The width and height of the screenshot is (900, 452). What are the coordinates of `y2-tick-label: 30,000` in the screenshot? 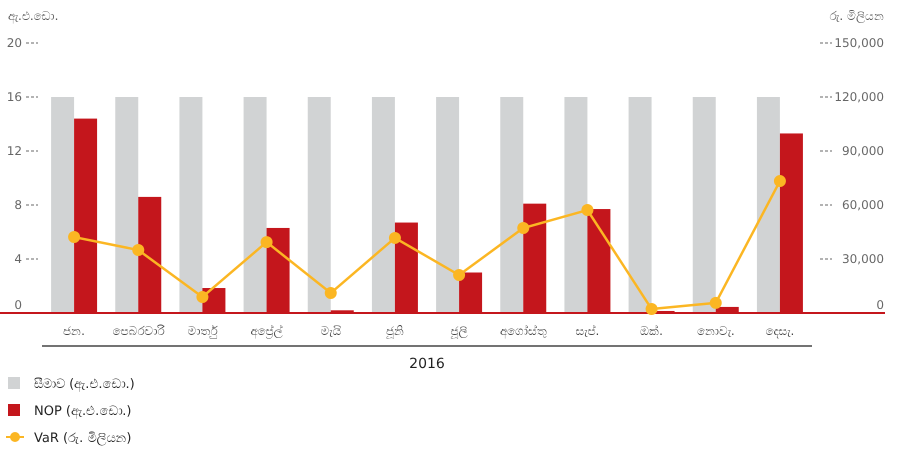 It's located at (863, 259).